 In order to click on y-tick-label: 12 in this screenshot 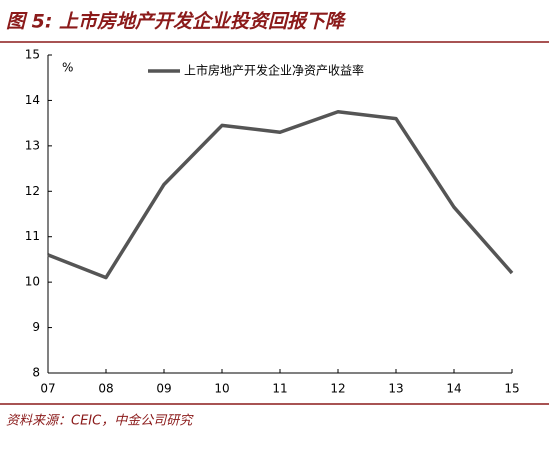, I will do `click(32, 191)`.